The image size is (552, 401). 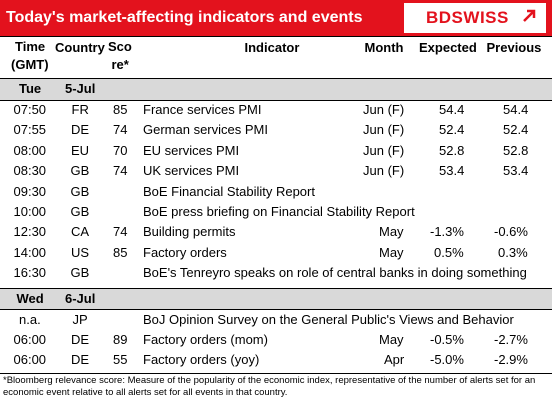 What do you see at coordinates (30, 232) in the screenshot?
I see `time-cell: 12:30` at bounding box center [30, 232].